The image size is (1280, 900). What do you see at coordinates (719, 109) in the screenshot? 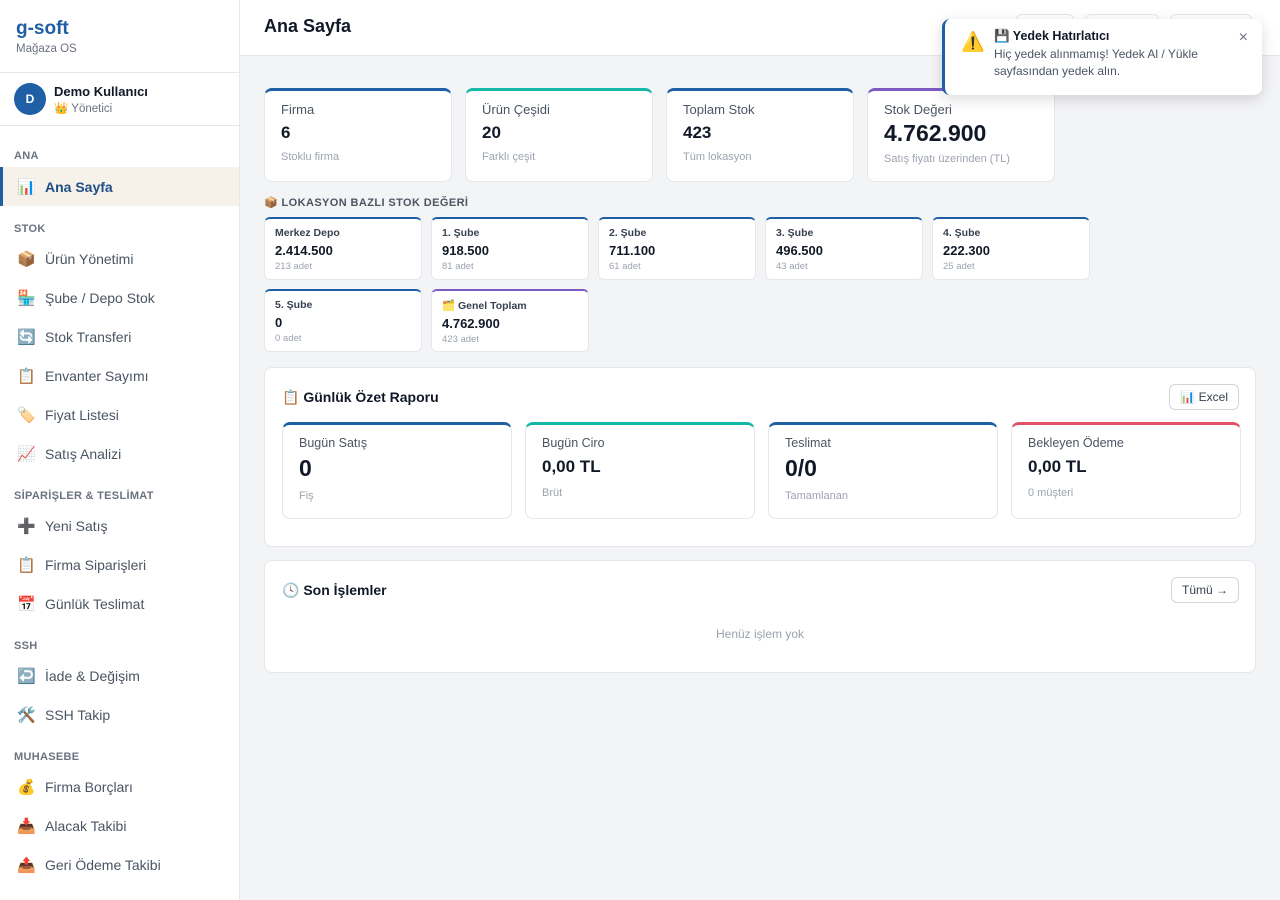
I see `stat-label: Toplam Stok` at bounding box center [719, 109].